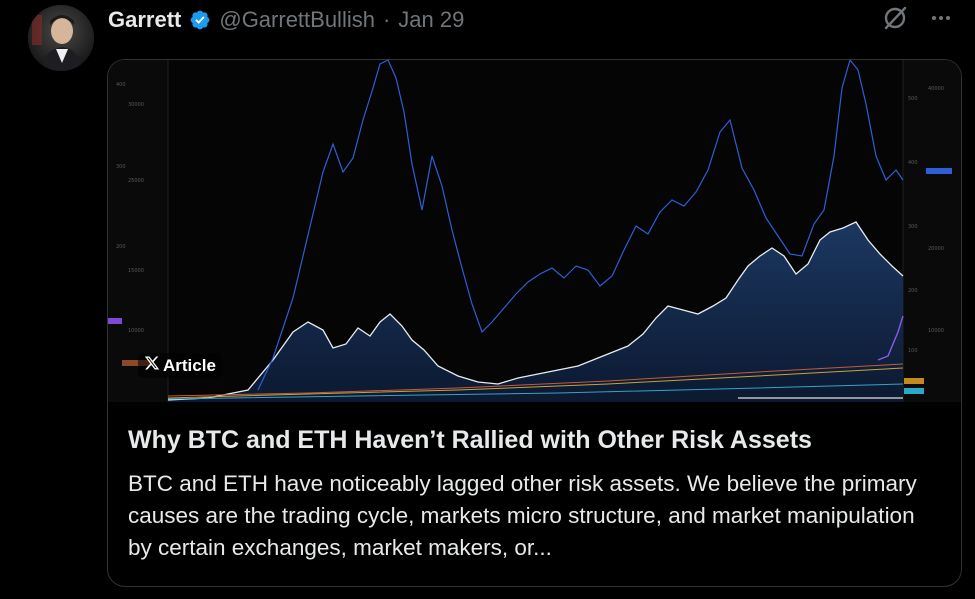  Describe the element at coordinates (918, 18) in the screenshot. I see `tweet-actions` at that location.